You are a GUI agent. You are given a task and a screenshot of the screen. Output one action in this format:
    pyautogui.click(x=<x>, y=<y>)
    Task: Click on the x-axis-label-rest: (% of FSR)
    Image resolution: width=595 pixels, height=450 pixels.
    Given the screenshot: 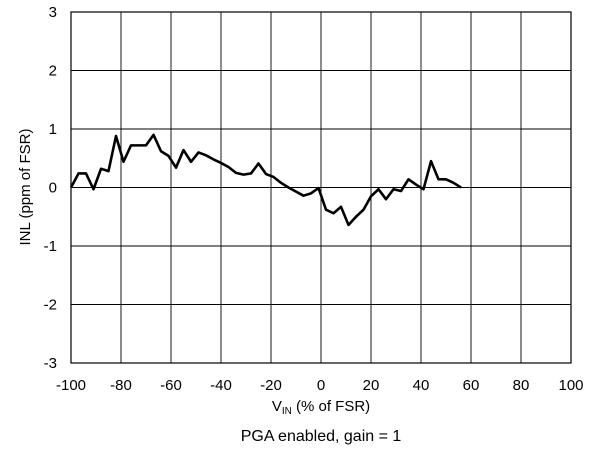 What is the action you would take?
    pyautogui.click(x=331, y=406)
    